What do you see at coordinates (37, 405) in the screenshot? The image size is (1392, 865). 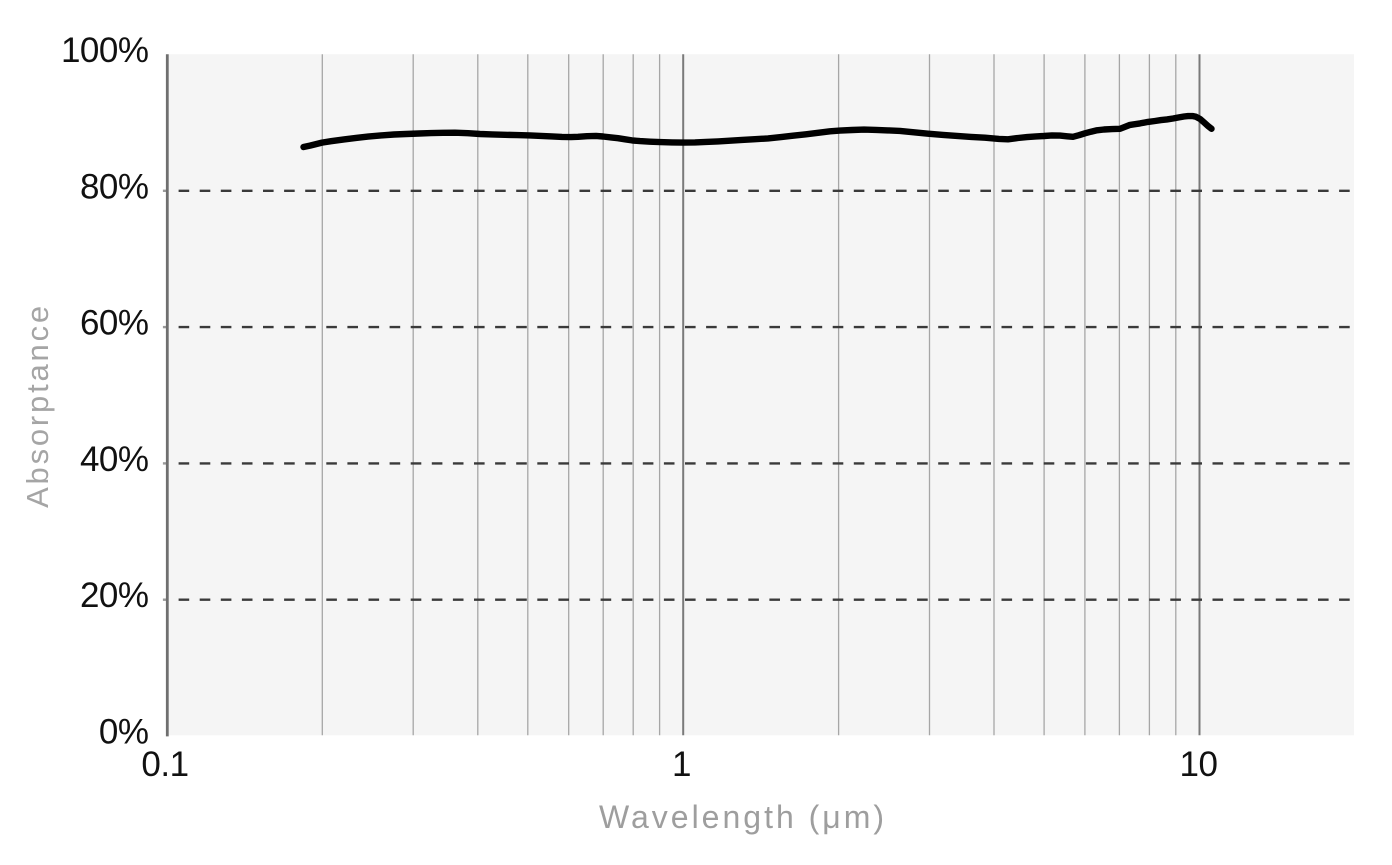 I see `svg-text: Absorptance` at bounding box center [37, 405].